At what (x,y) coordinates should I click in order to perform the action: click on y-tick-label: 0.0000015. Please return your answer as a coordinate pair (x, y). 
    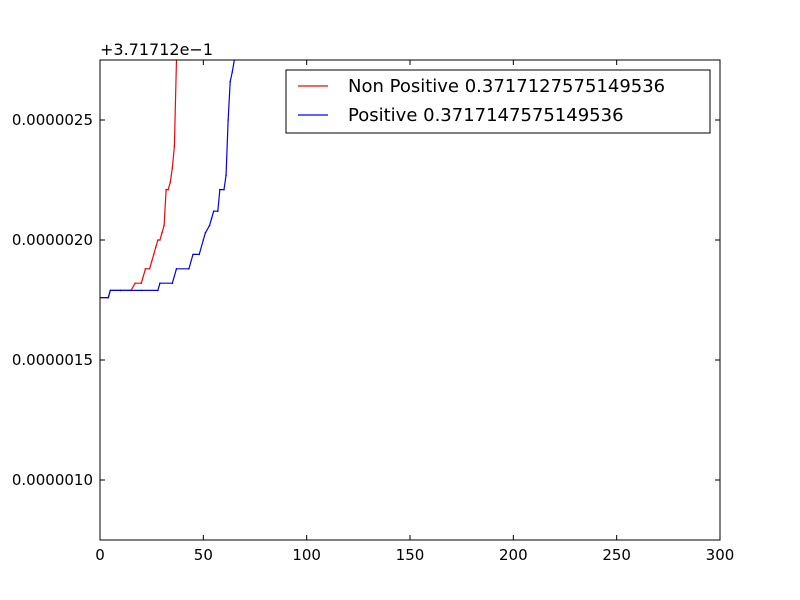
    Looking at the image, I should click on (52, 360).